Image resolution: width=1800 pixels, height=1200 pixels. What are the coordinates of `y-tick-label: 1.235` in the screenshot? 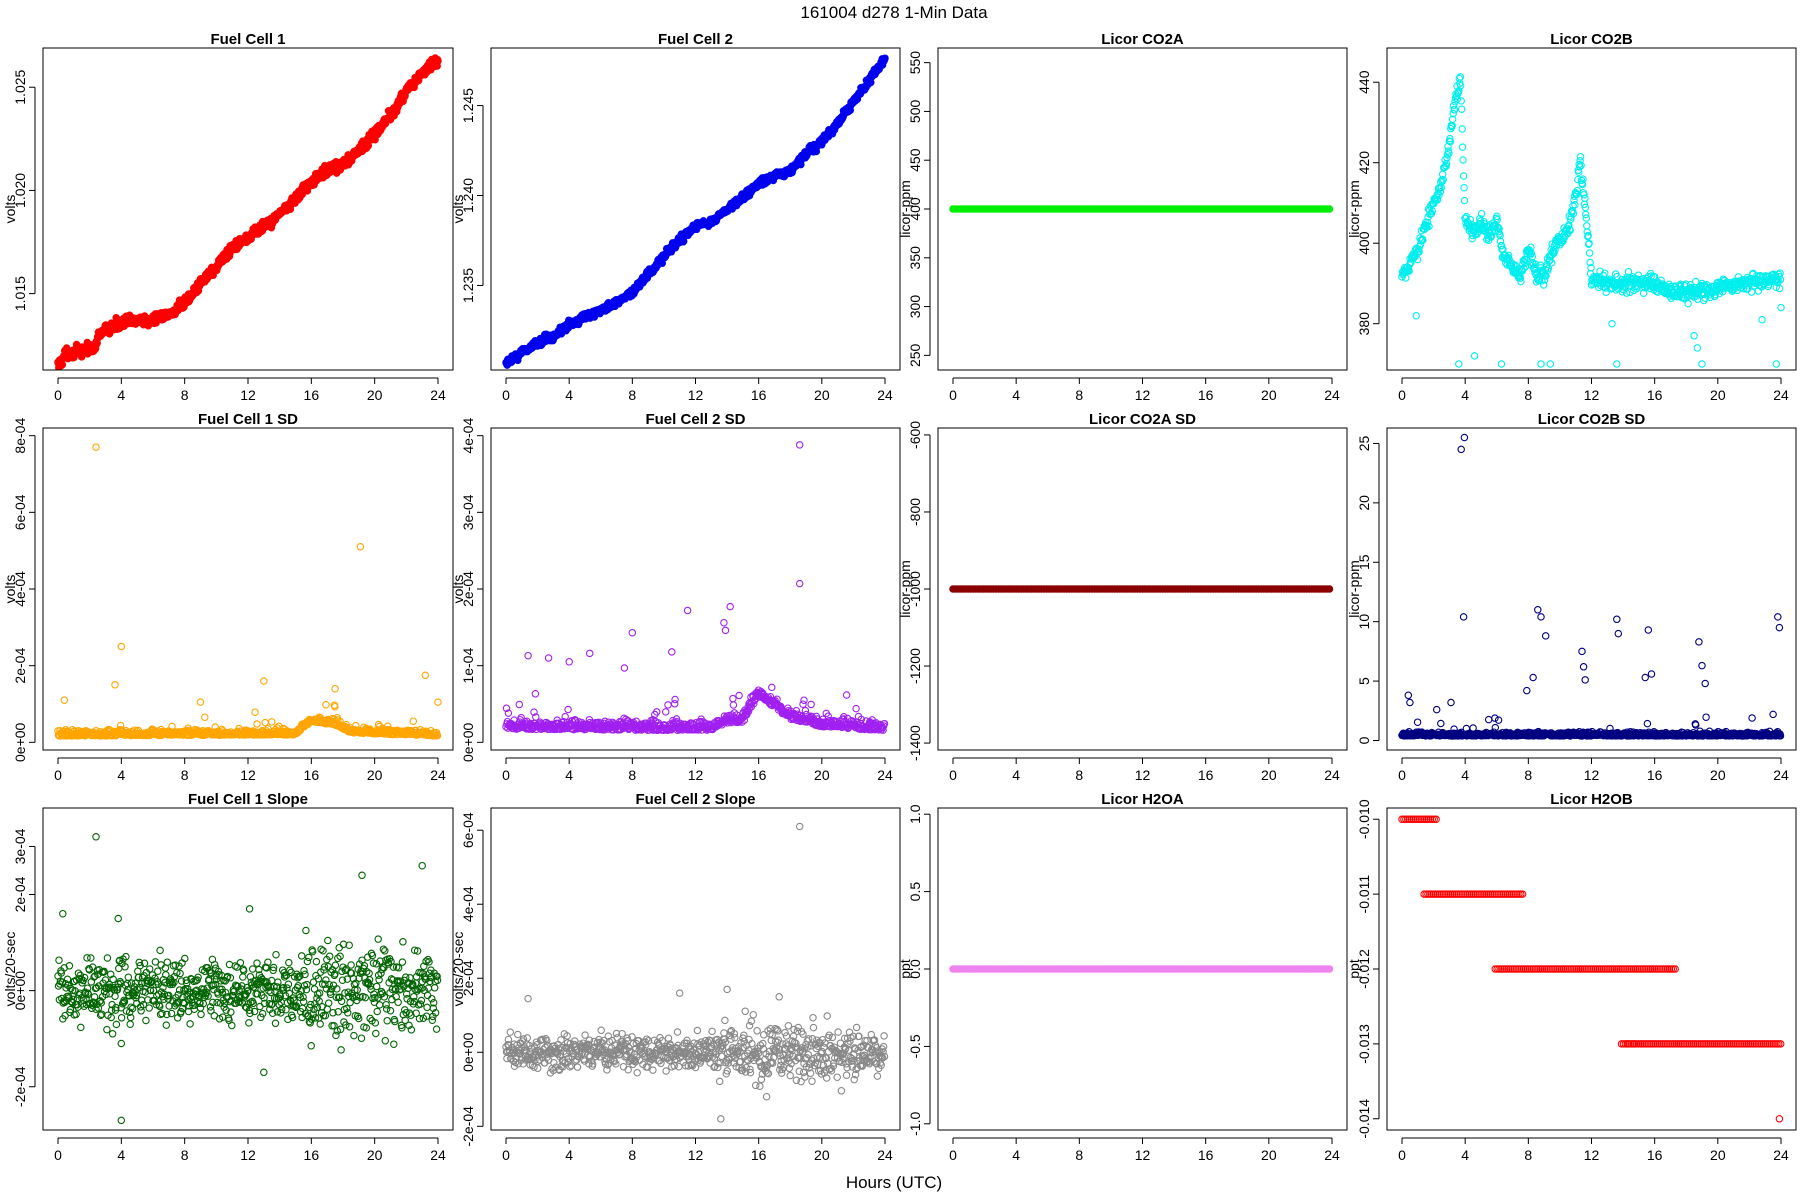 It's located at (468, 285).